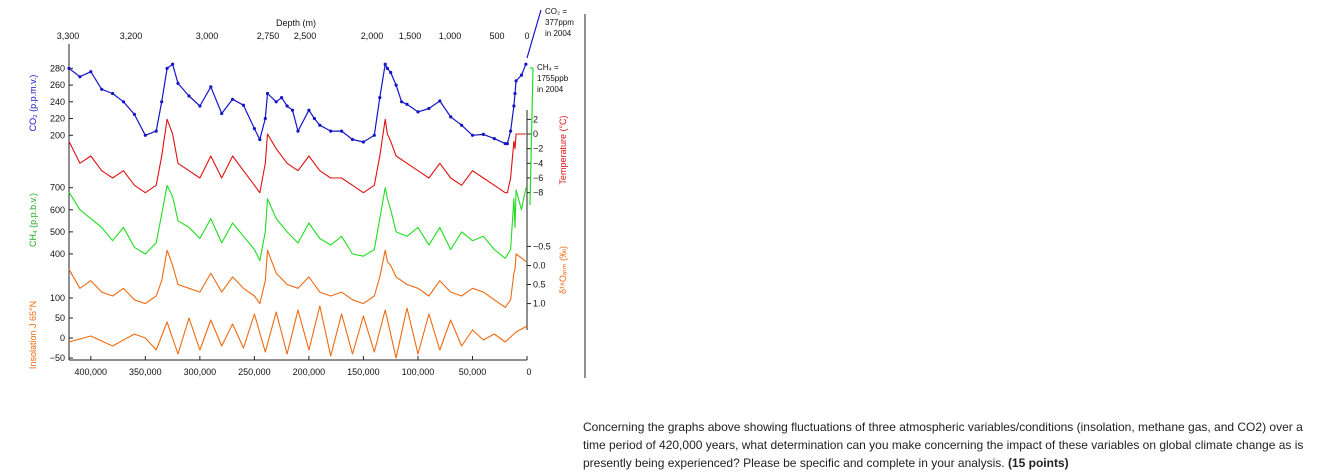  What do you see at coordinates (538, 163) in the screenshot?
I see `right-tick-temperature-4: −4` at bounding box center [538, 163].